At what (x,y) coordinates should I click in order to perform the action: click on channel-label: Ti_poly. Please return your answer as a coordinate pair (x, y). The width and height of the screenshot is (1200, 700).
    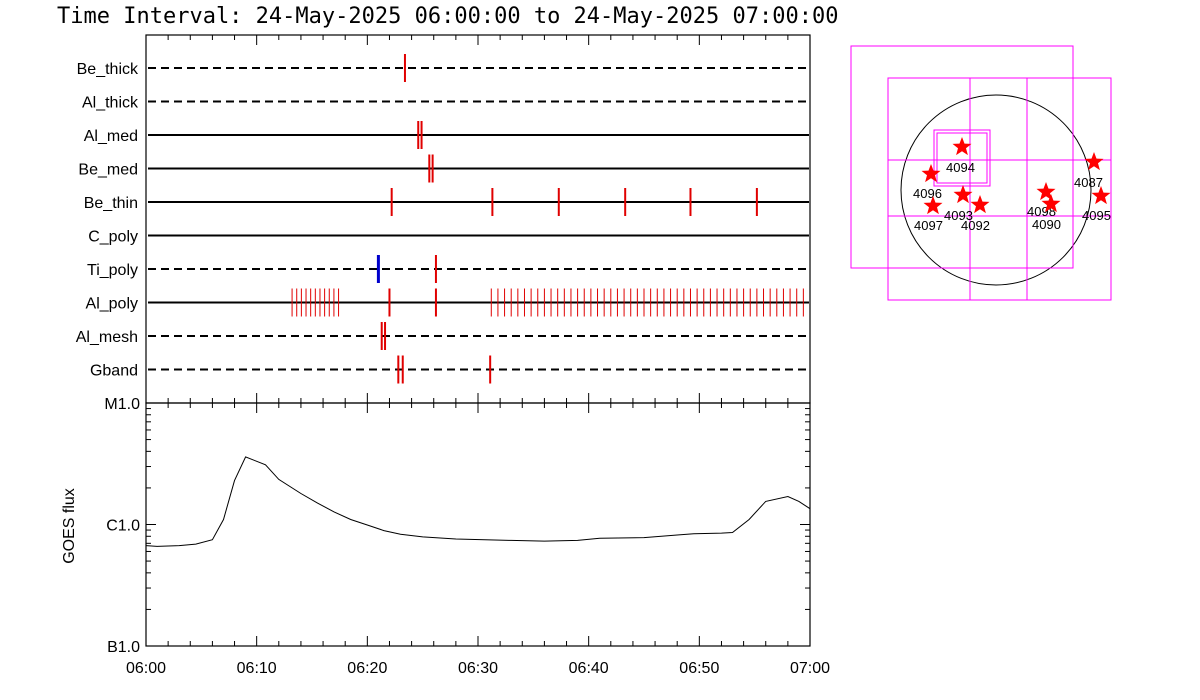
    Looking at the image, I should click on (112, 270).